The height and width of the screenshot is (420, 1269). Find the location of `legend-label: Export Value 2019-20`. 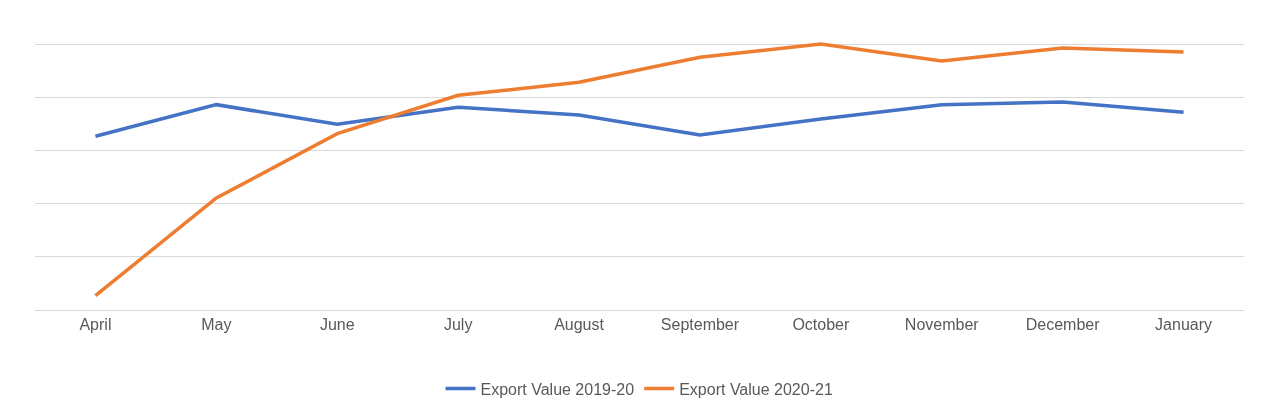

legend-label: Export Value 2019-20 is located at coordinates (557, 389).